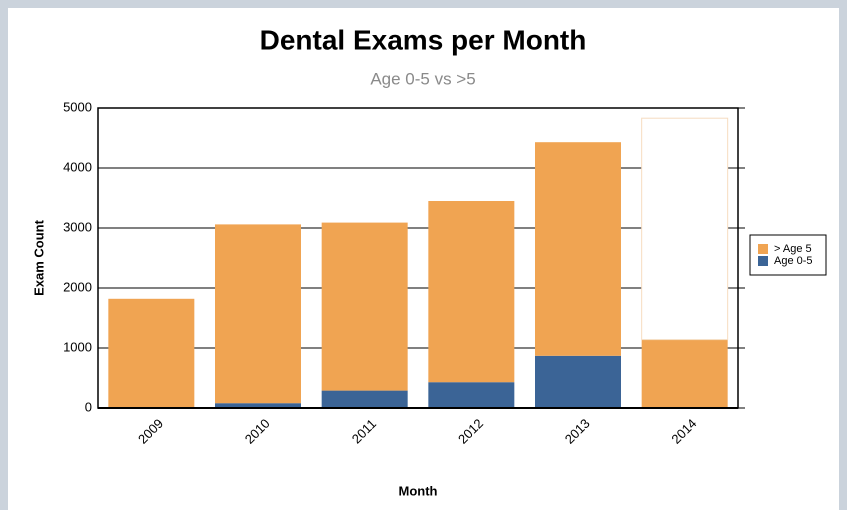 This screenshot has height=510, width=847. What do you see at coordinates (77, 166) in the screenshot?
I see `y-tick-label: 4000` at bounding box center [77, 166].